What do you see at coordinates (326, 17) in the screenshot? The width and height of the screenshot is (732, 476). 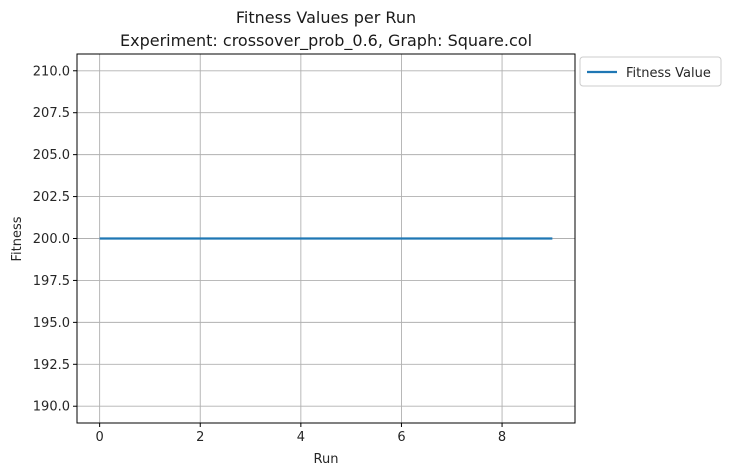 I see `chart-title: Fitness Values per Run` at bounding box center [326, 17].